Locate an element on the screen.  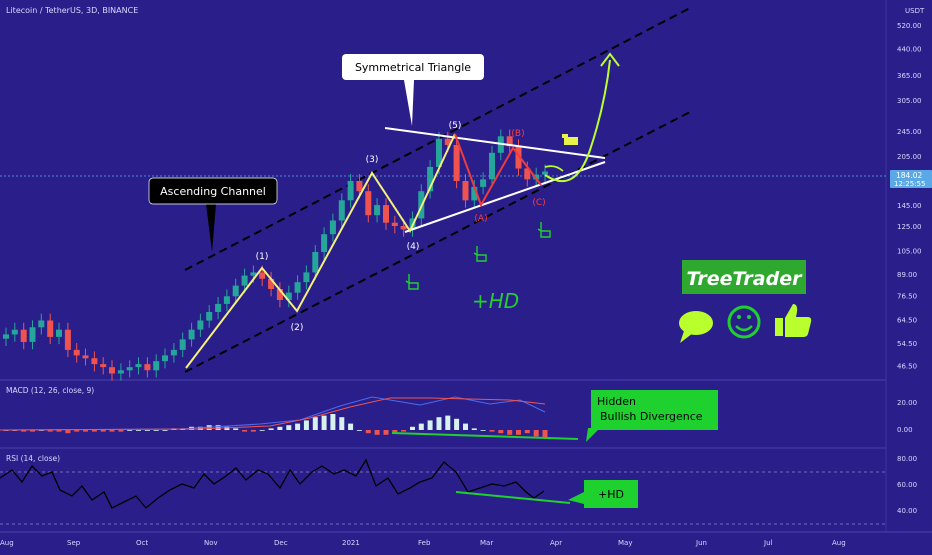
time-tick-label: Dec is located at coordinates (281, 543).